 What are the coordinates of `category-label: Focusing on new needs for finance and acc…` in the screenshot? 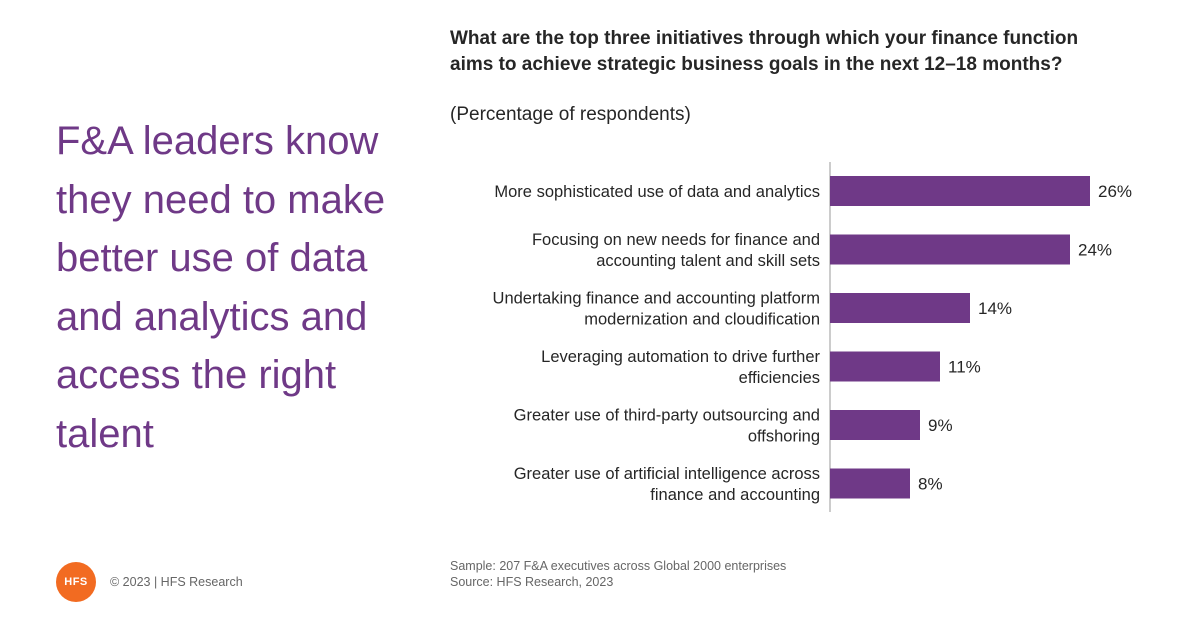 It's located at (676, 250).